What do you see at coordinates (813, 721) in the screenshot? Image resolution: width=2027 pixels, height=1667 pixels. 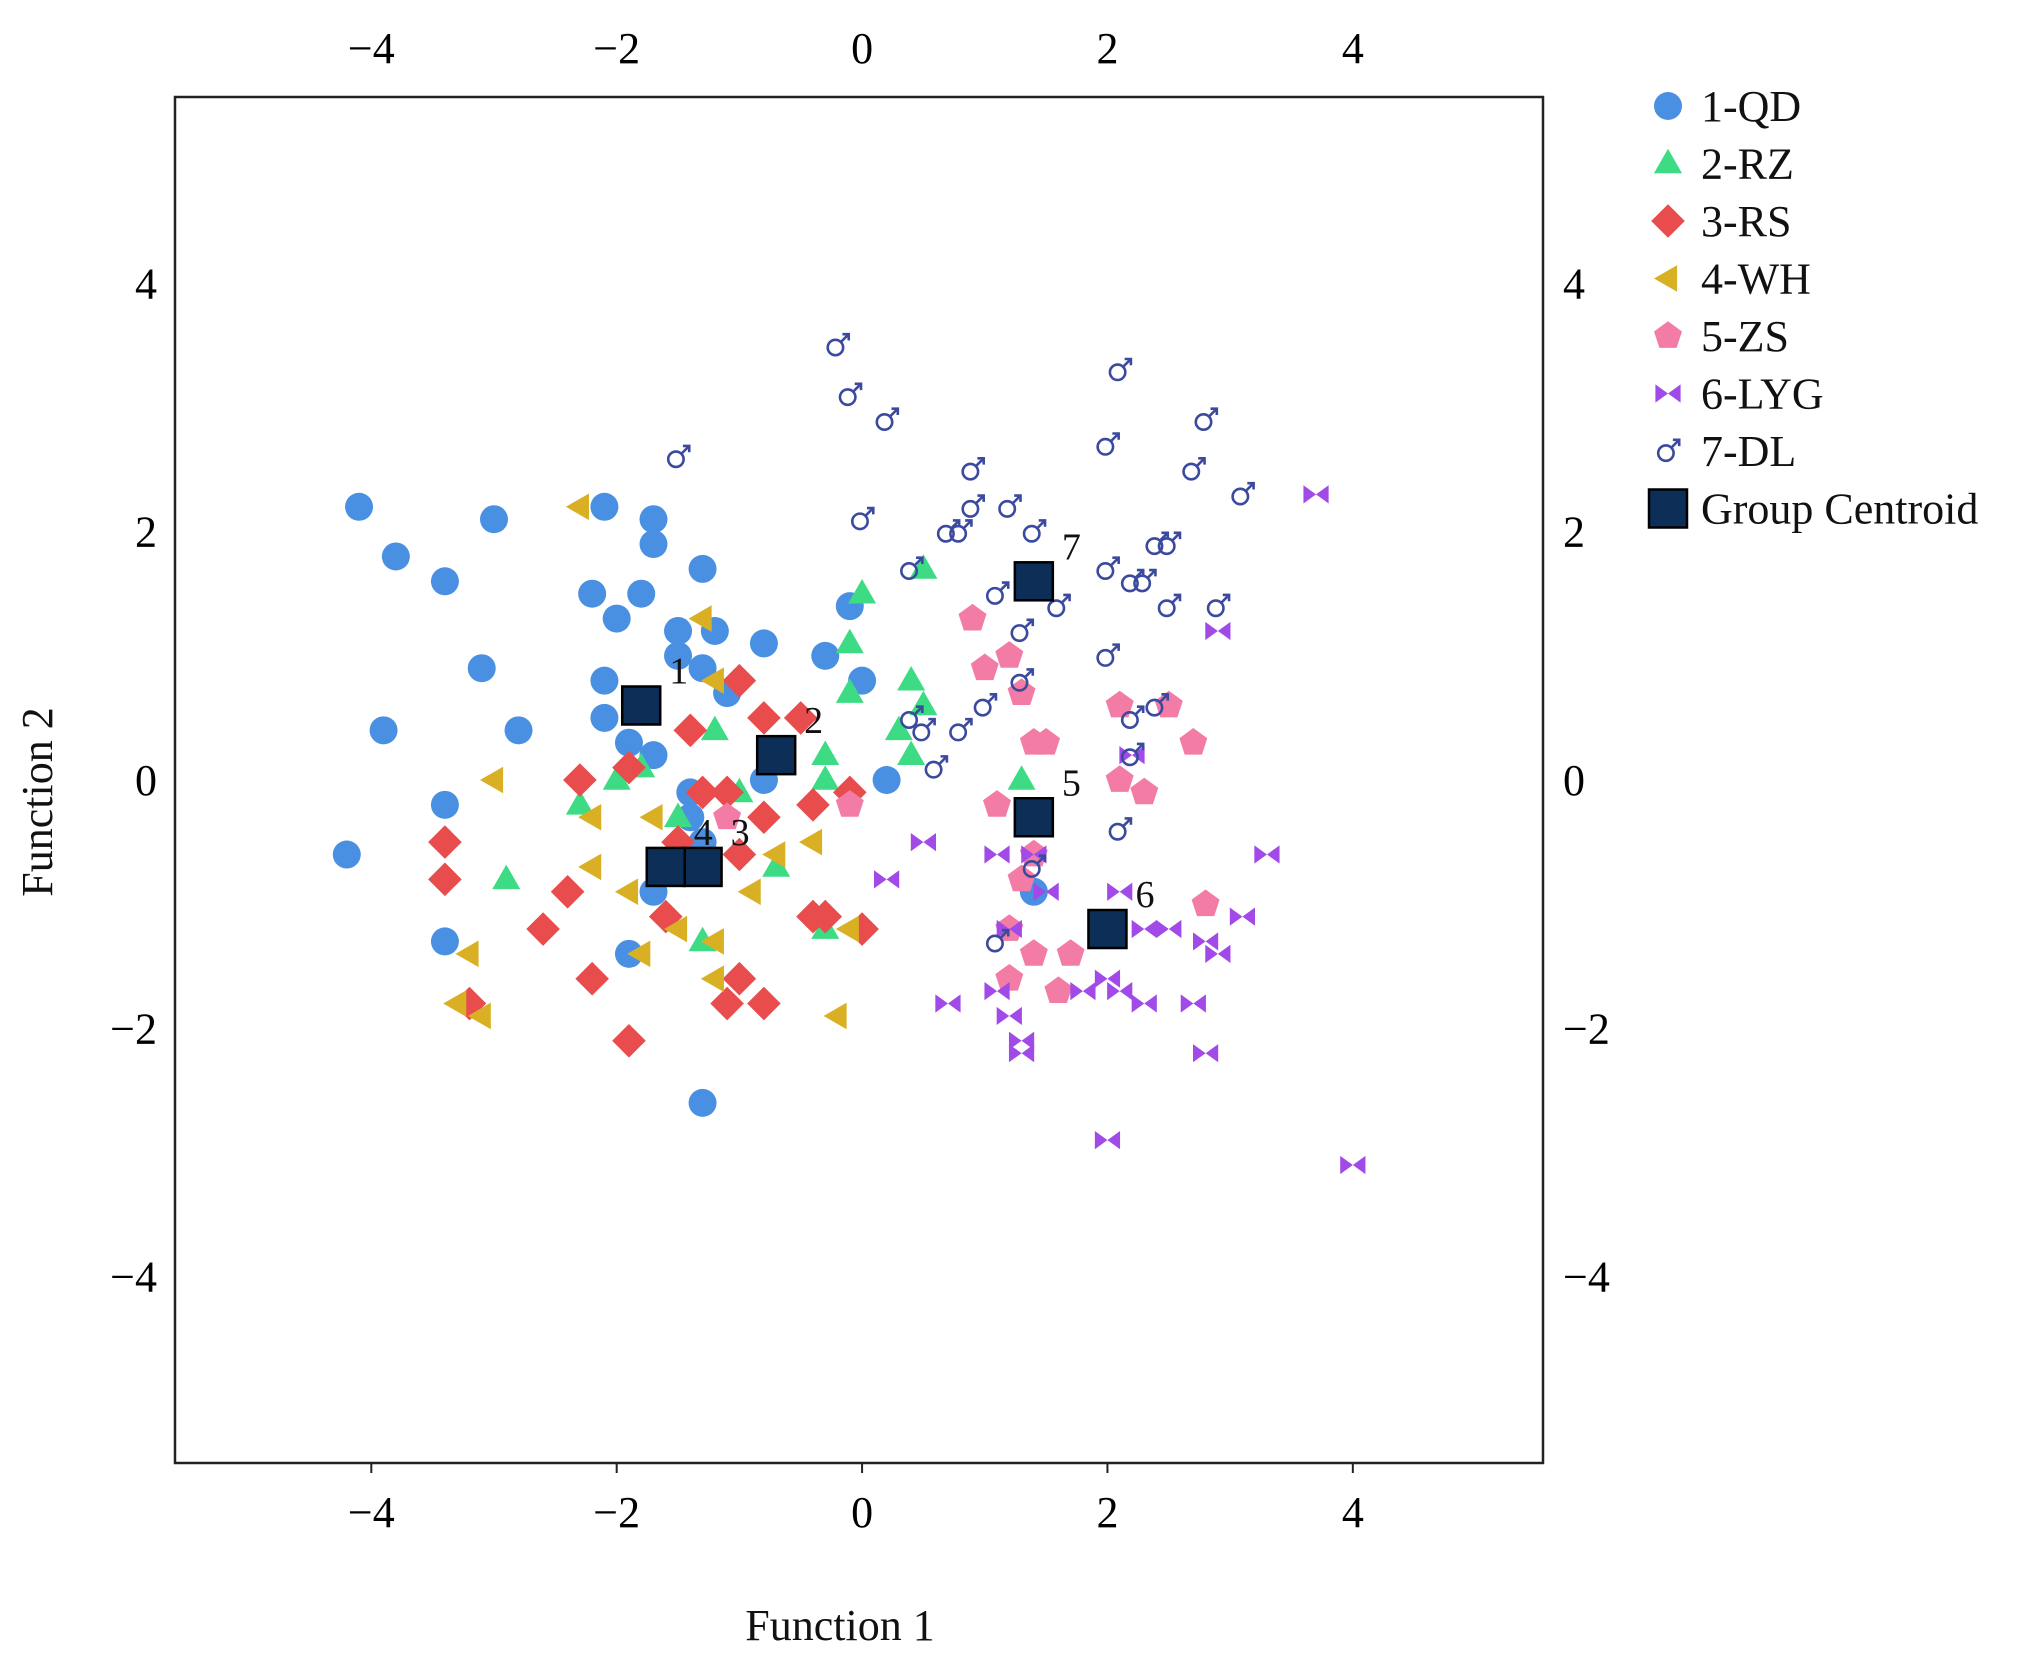 I see `centroid-label: 2` at bounding box center [813, 721].